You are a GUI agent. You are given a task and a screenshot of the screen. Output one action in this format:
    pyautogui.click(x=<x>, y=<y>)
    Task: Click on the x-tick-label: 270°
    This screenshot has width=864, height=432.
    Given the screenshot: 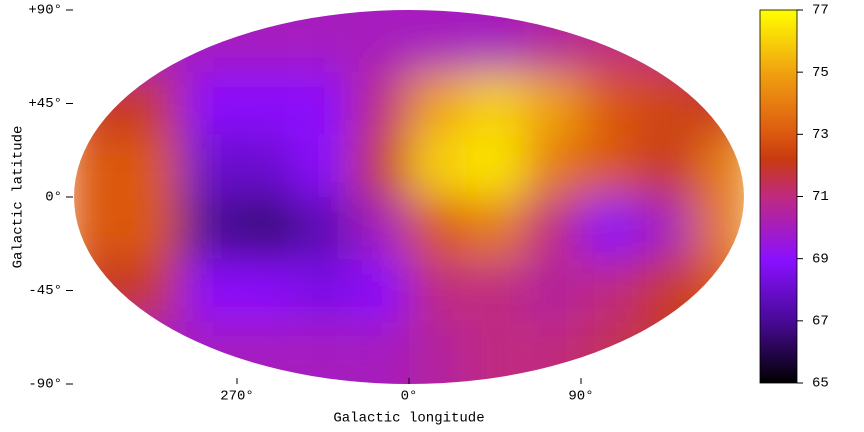 What is the action you would take?
    pyautogui.click(x=237, y=397)
    